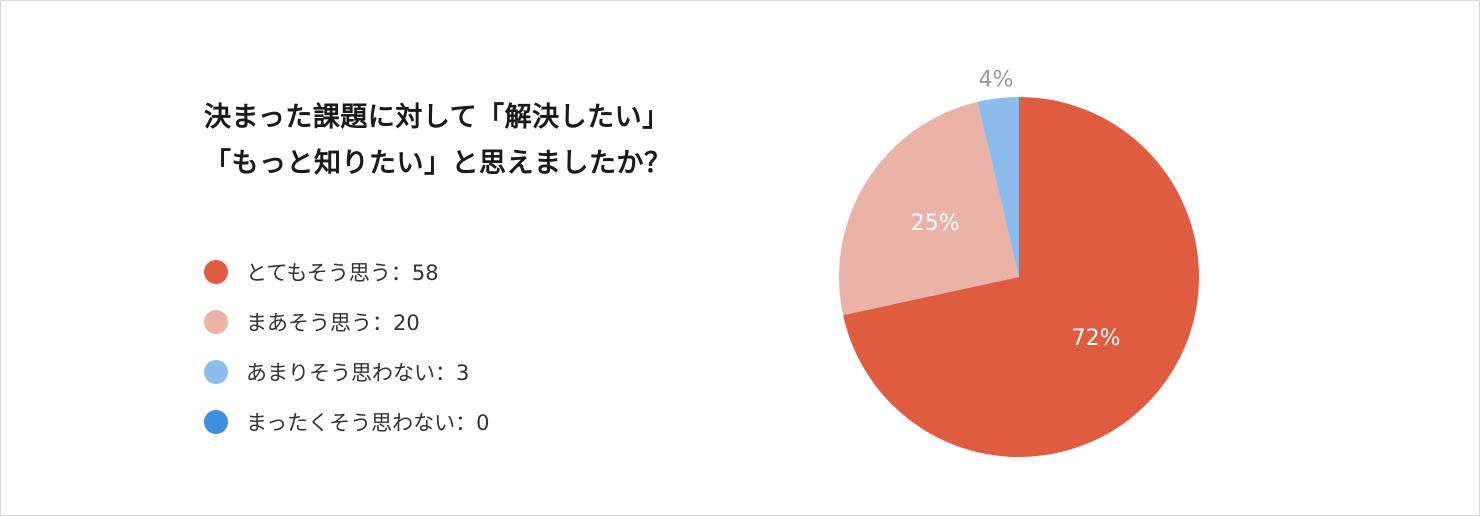  I want to click on legend-label-totemo: とてもそう思う：58, so click(342, 273).